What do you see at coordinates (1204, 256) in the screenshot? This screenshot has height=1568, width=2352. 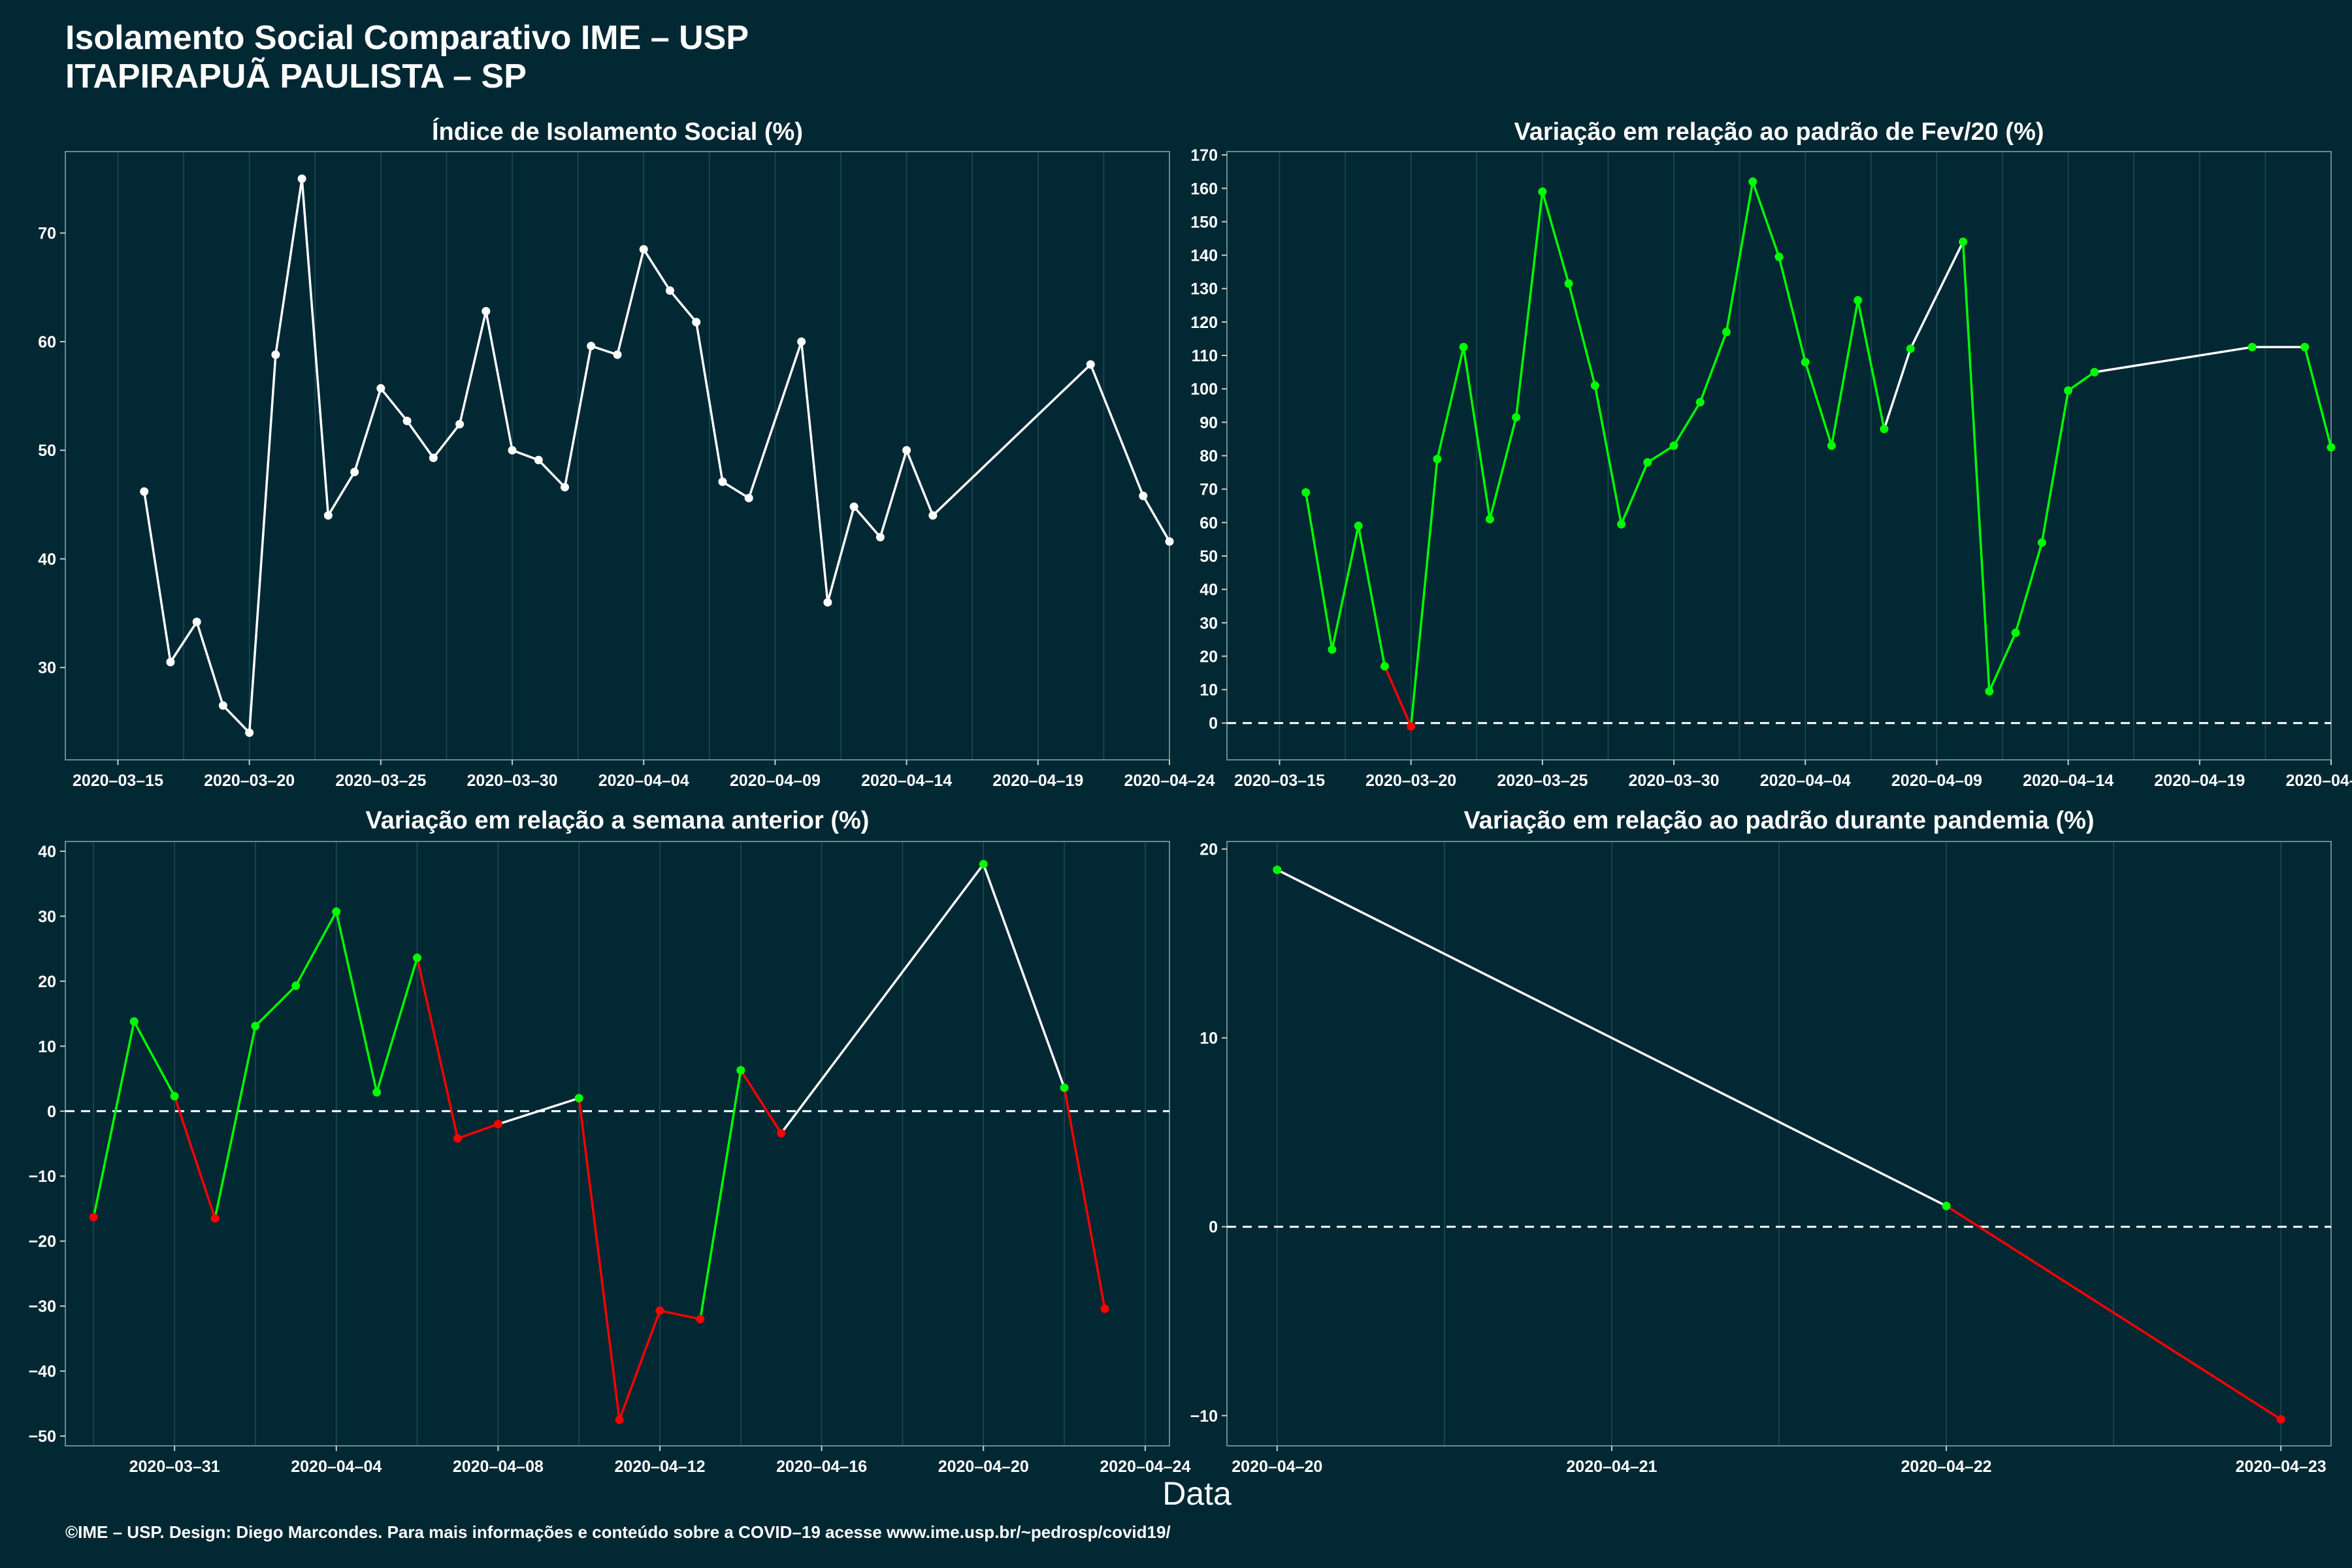 I see `y-tick-label: 140` at bounding box center [1204, 256].